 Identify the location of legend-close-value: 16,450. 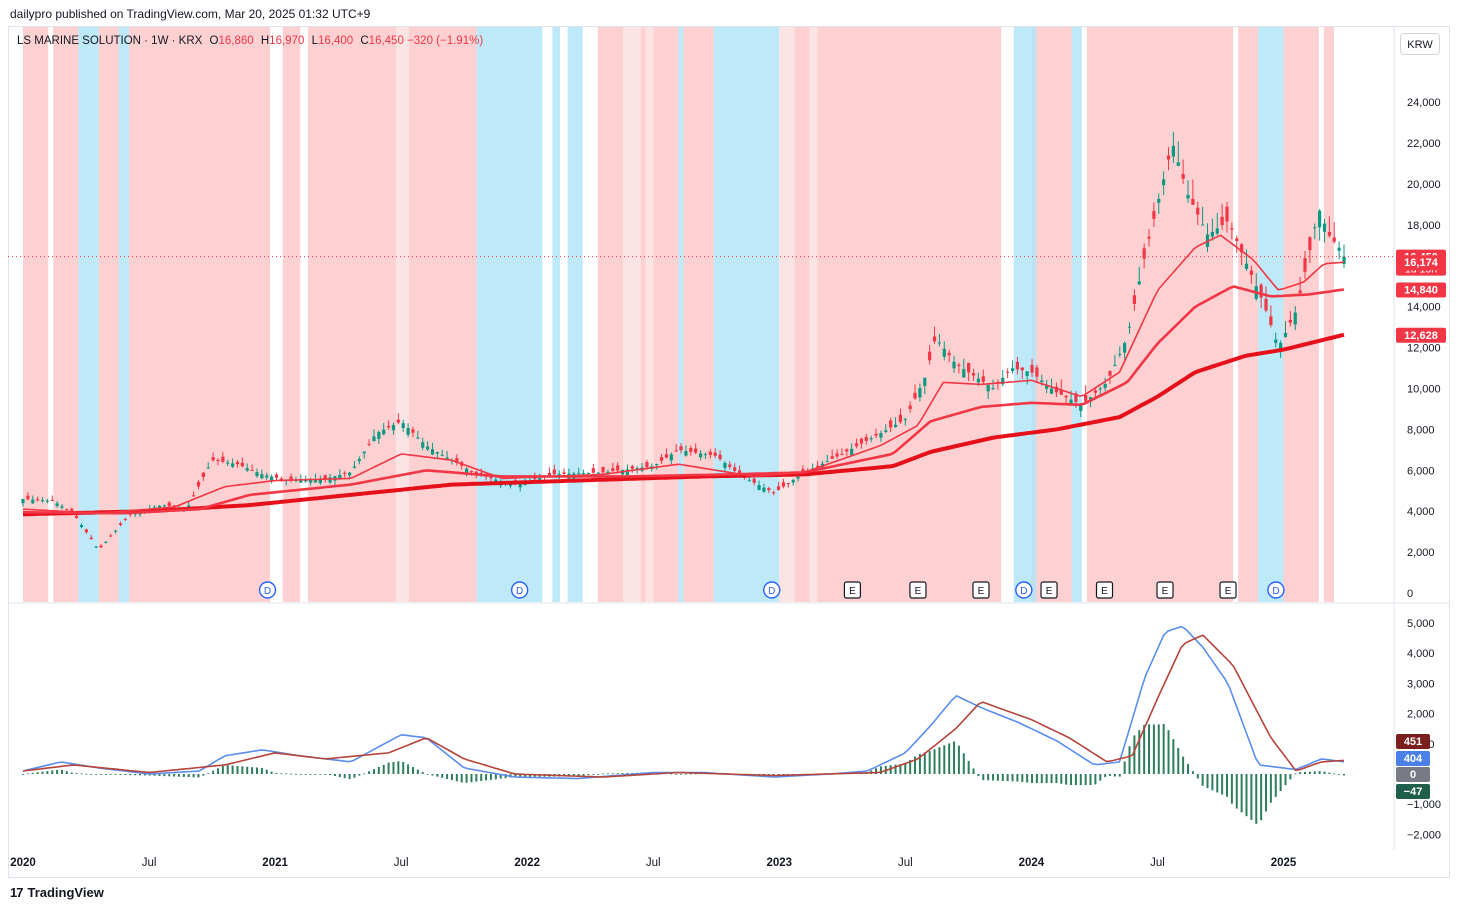
(386, 41).